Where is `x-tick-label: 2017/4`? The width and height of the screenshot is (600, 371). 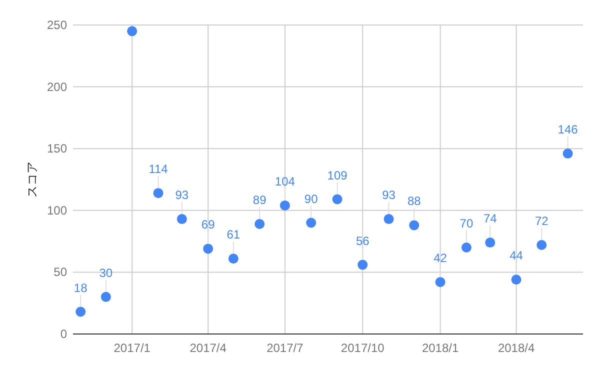
x-tick-label: 2017/4 is located at coordinates (208, 348).